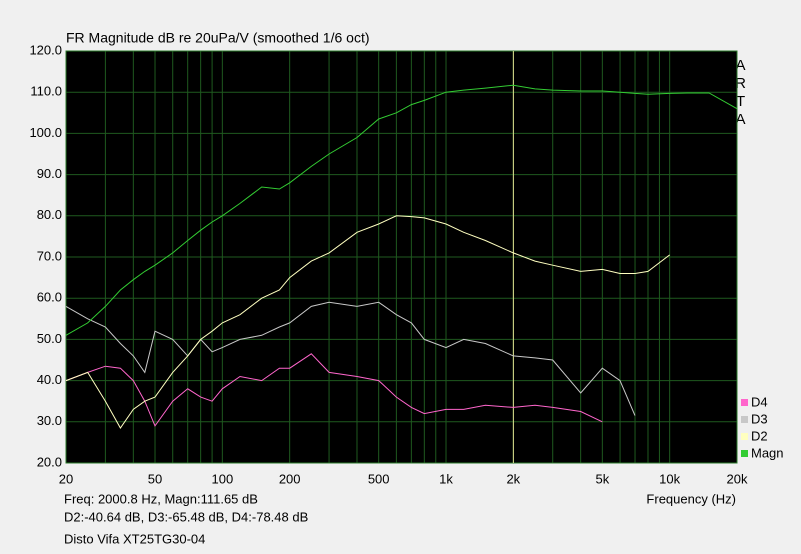  I want to click on x-axis-label: Frequency (Hz), so click(691, 498).